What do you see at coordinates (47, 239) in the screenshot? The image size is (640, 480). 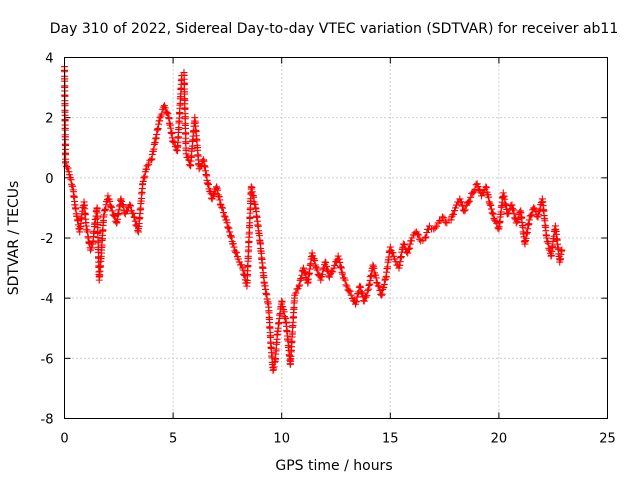 I see `y-tick-label: -2` at bounding box center [47, 239].